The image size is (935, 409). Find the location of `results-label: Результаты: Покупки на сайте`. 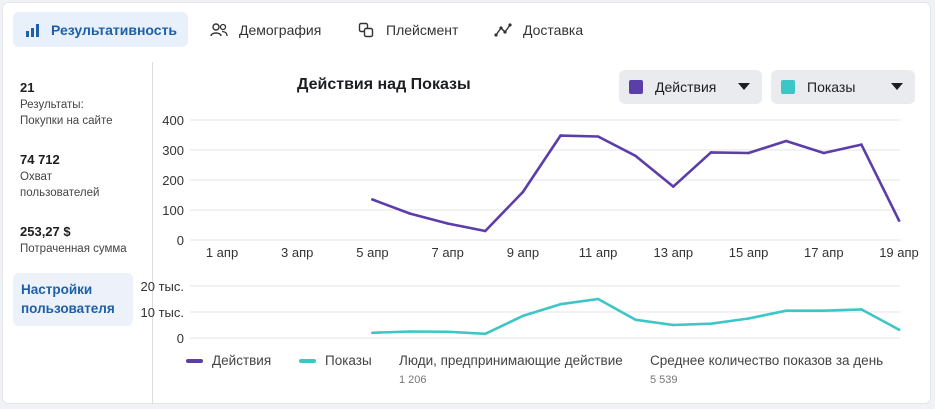

results-label: Результаты: Покупки на сайте is located at coordinates (66, 113).